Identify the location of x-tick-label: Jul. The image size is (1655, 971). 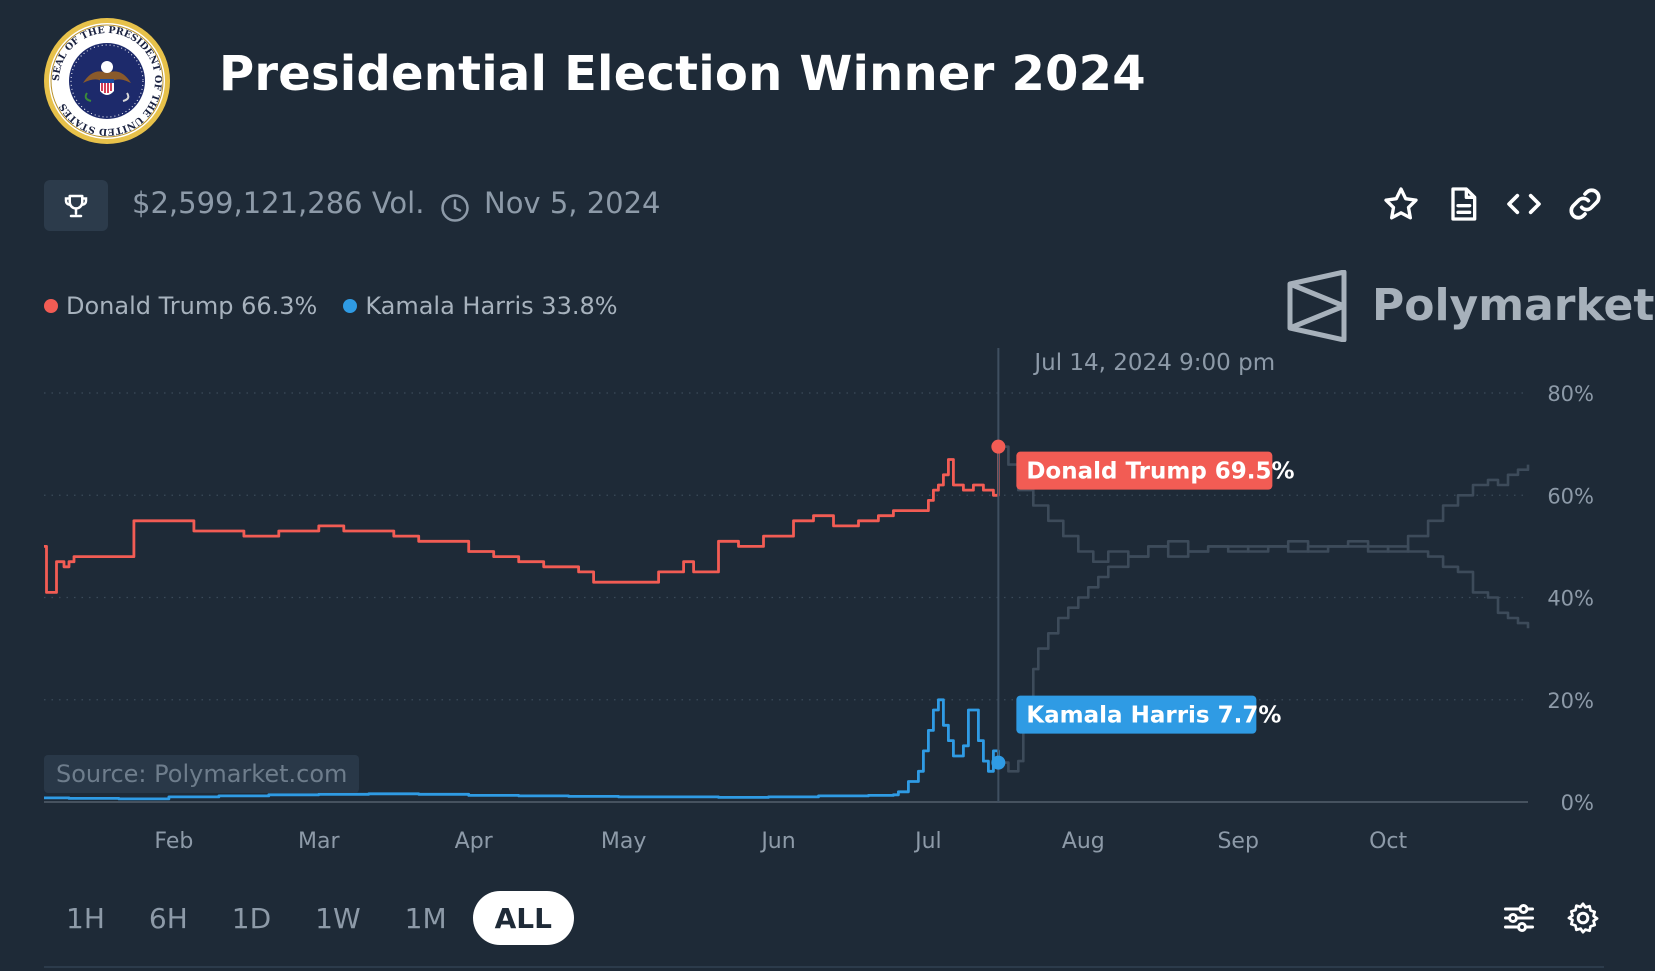
(927, 841).